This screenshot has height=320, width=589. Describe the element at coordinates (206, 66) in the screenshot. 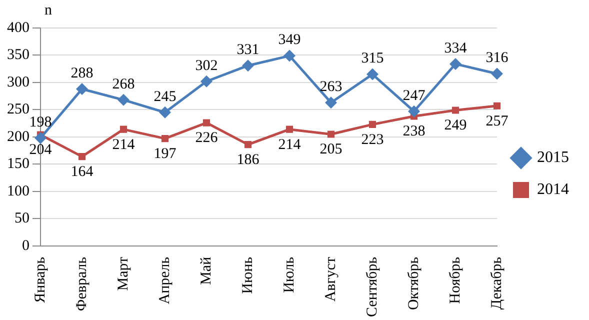

I see `data-label: 302` at that location.